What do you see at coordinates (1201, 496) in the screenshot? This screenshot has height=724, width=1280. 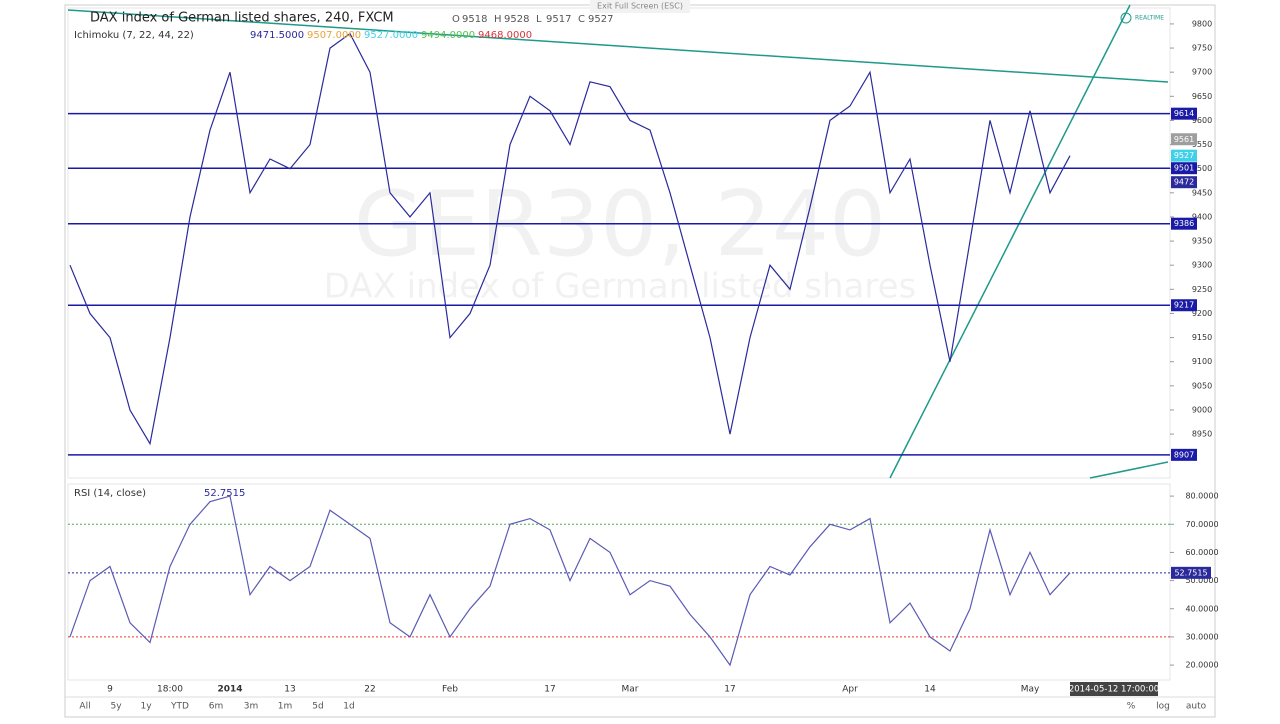 I see `y-tick-label: 80.0000` at bounding box center [1201, 496].